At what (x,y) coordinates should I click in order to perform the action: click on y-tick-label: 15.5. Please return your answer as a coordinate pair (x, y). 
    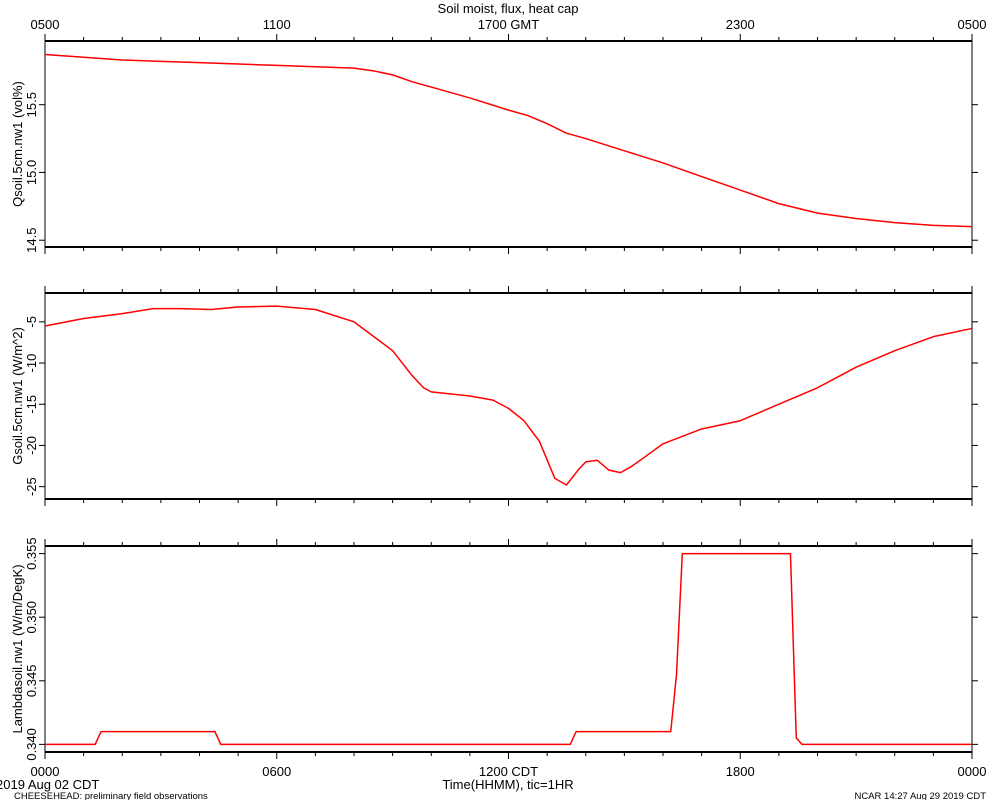
    Looking at the image, I should click on (31, 104).